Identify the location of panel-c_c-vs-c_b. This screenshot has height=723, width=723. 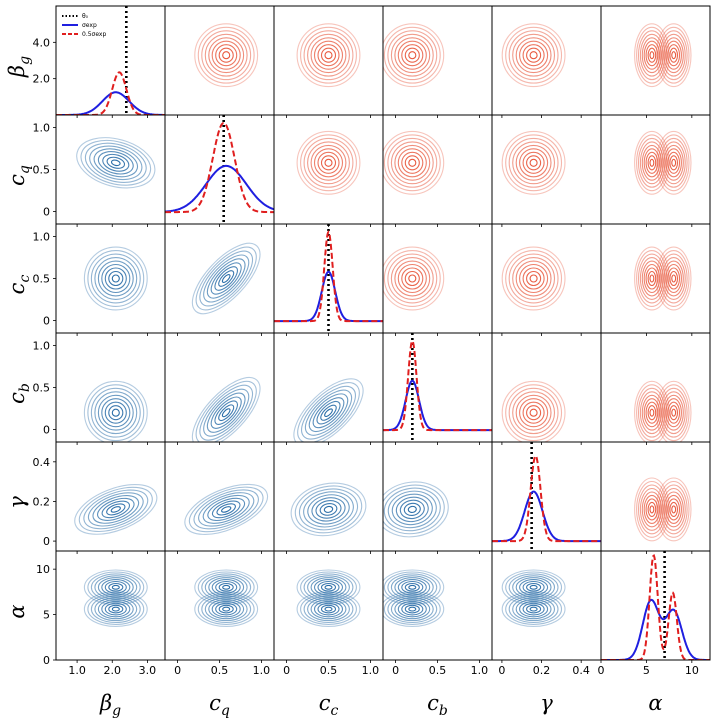
(328, 388).